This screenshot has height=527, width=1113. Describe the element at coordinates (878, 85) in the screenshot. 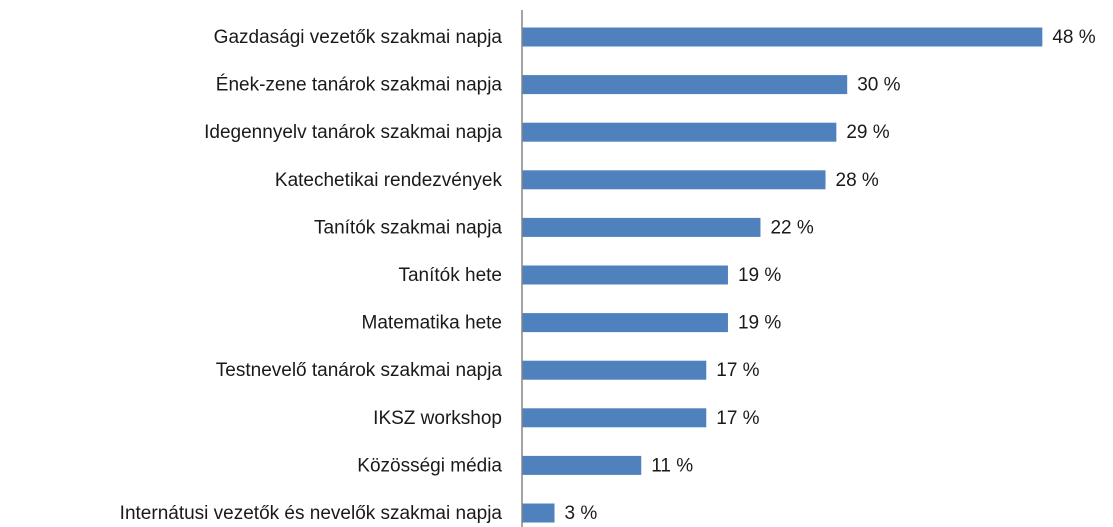

I see `value-label: 30 %` at that location.